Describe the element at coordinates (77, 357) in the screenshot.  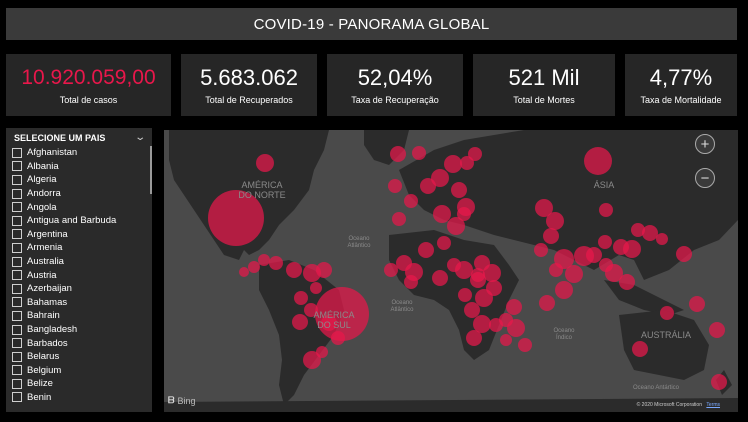
I see `slicer-item: Belarus` at that location.